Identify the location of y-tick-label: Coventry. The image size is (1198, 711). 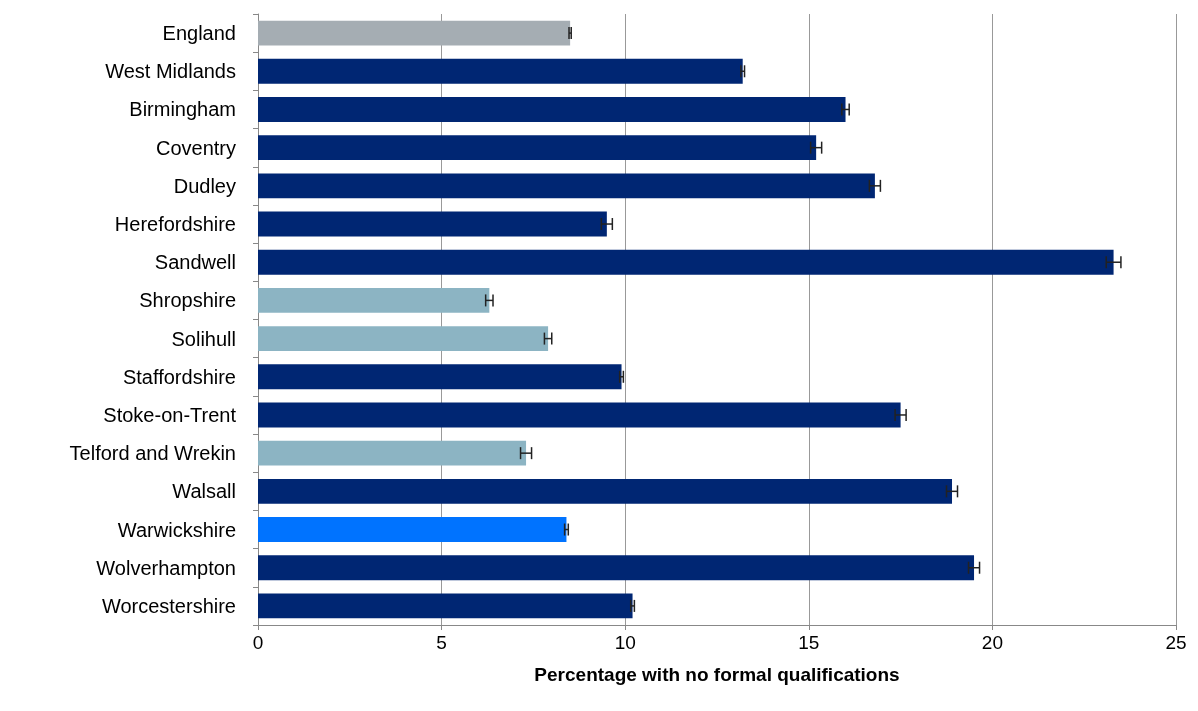
(195, 147).